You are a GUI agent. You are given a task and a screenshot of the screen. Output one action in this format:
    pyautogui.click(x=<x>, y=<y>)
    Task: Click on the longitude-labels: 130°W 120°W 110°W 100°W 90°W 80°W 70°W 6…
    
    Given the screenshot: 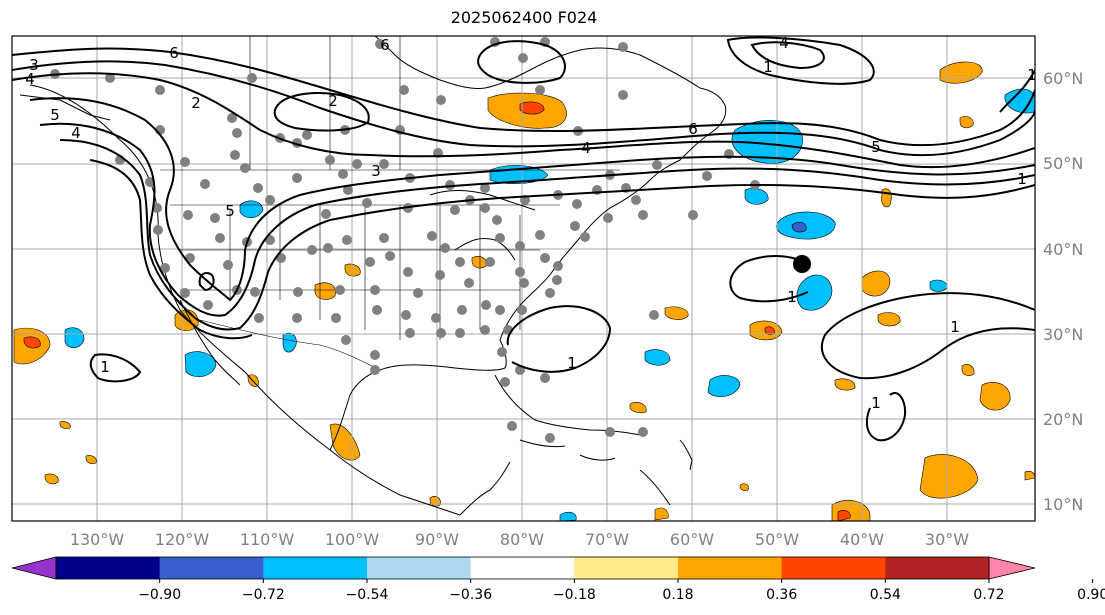 What is the action you would take?
    pyautogui.click(x=519, y=539)
    